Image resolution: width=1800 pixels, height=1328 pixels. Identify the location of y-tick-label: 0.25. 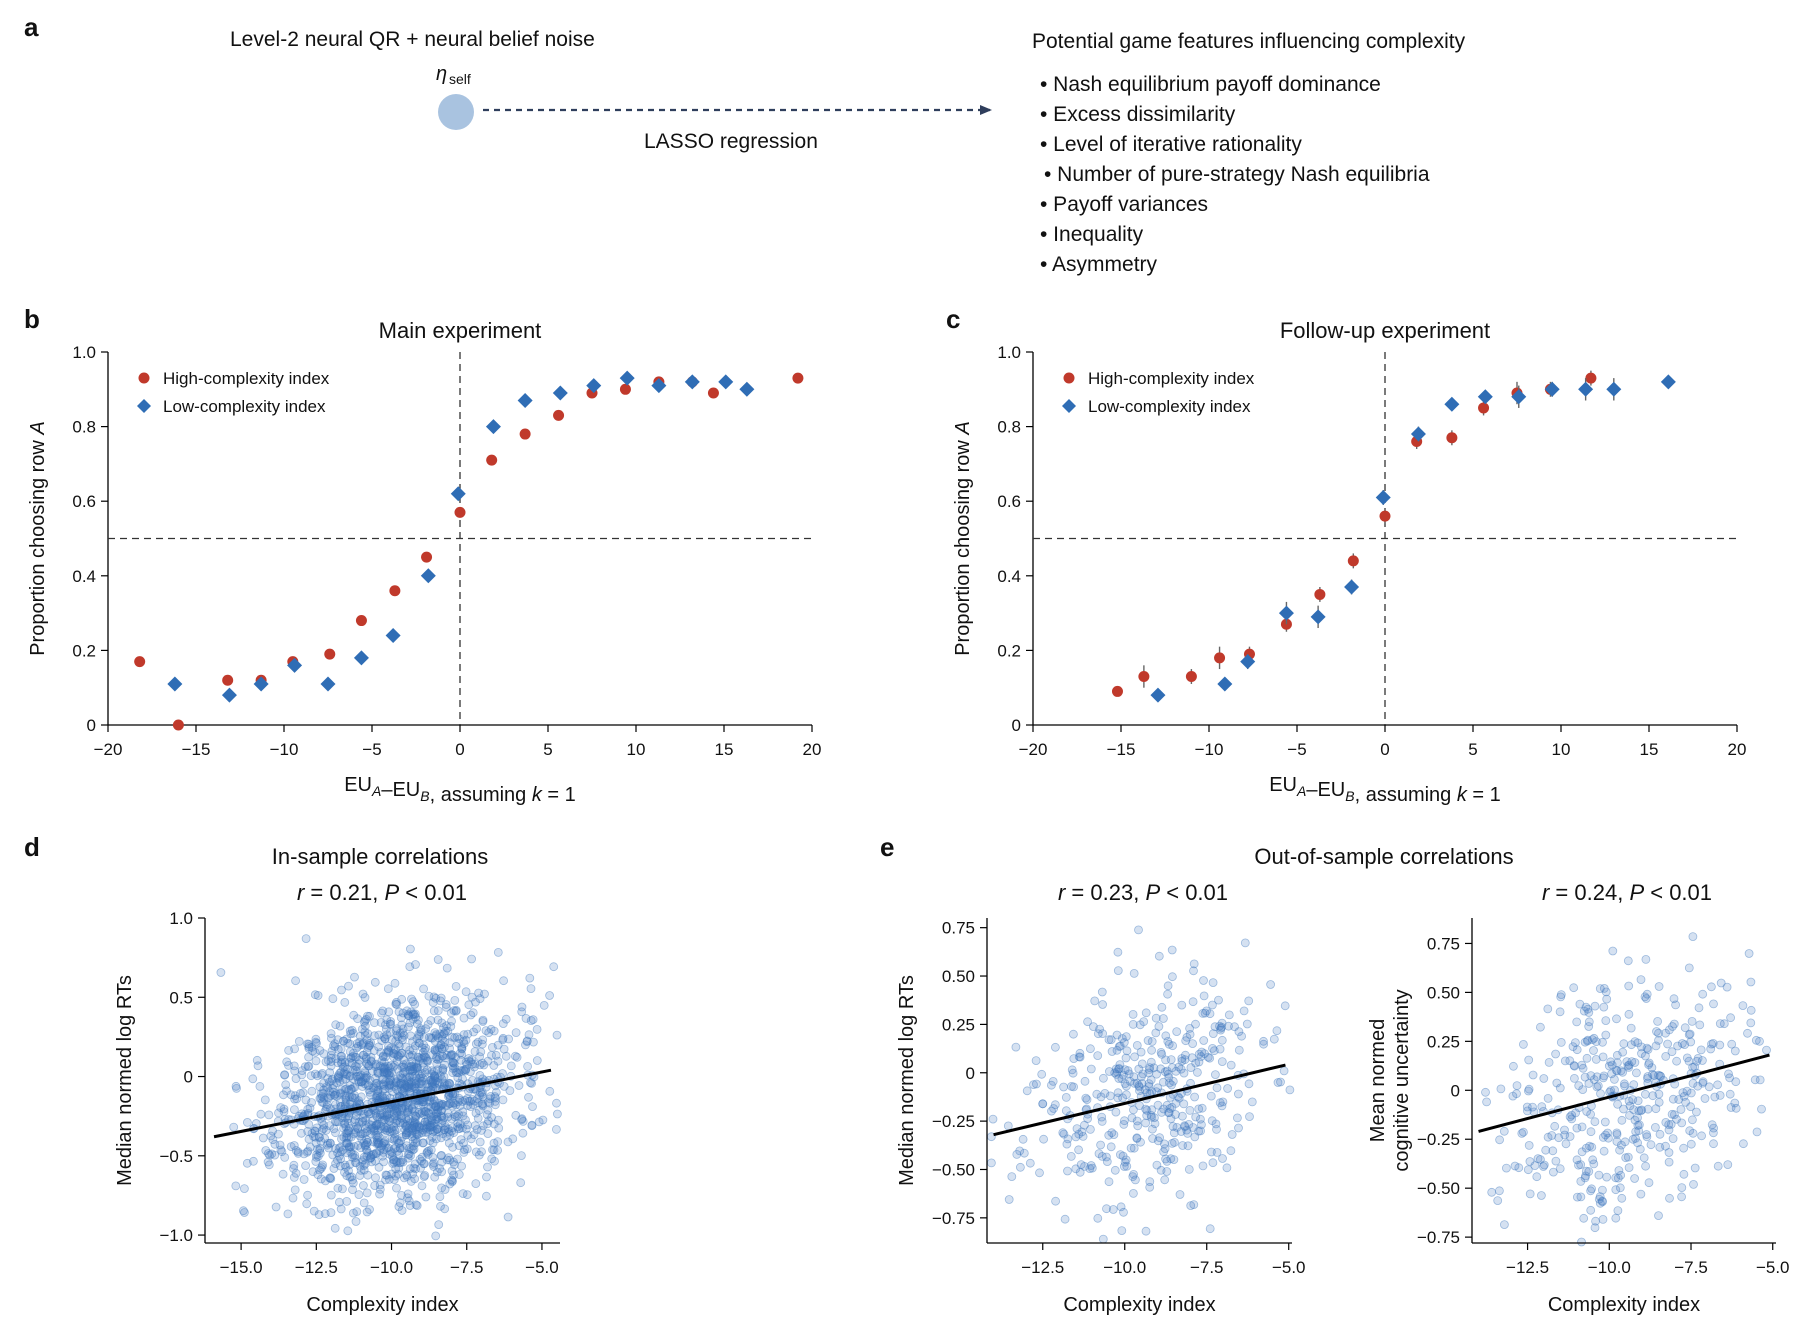
(1443, 1041).